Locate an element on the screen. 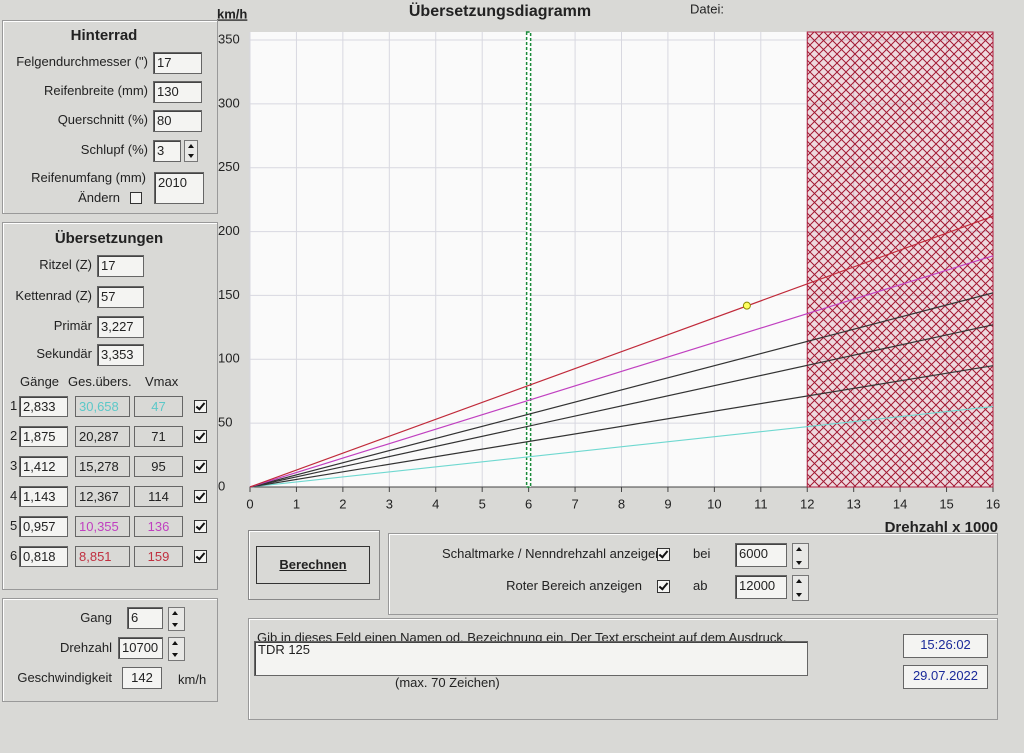  text-input: 1,875 is located at coordinates (43, 436).